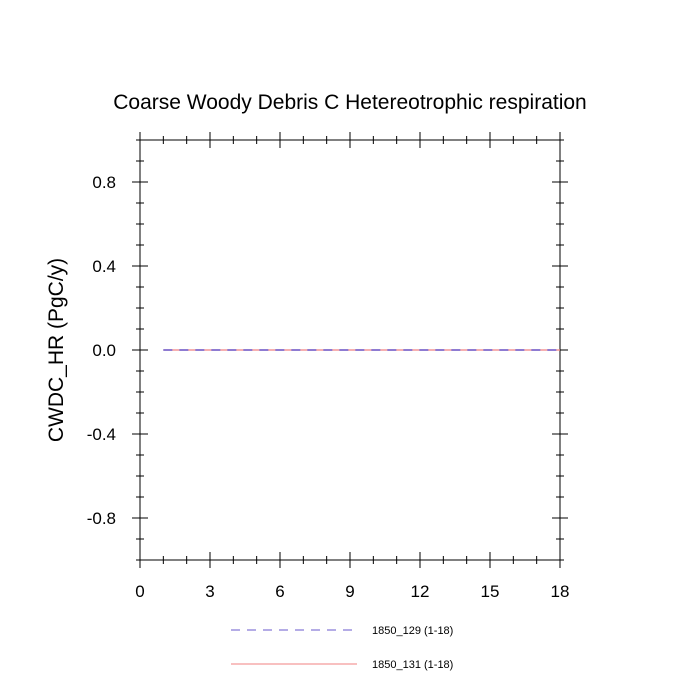 The height and width of the screenshot is (700, 700). I want to click on y-tick-label: 0.4, so click(104, 266).